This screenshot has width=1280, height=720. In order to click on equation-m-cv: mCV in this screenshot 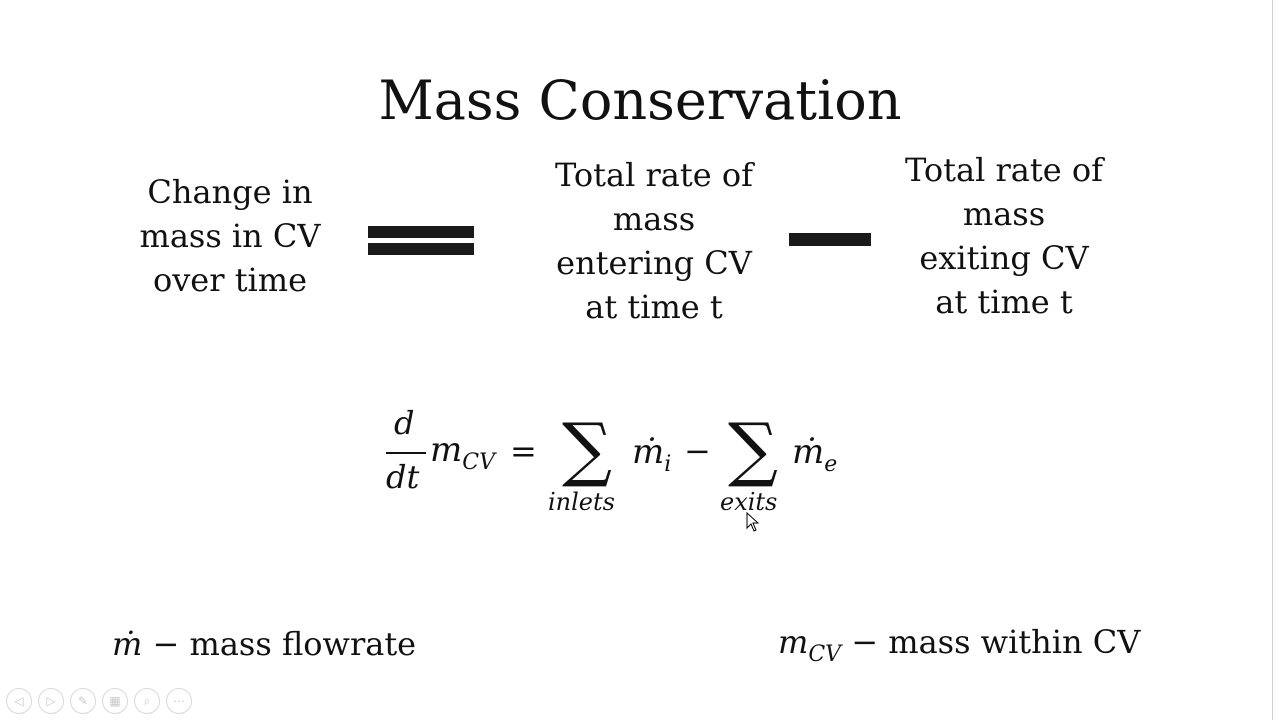, I will do `click(462, 452)`.